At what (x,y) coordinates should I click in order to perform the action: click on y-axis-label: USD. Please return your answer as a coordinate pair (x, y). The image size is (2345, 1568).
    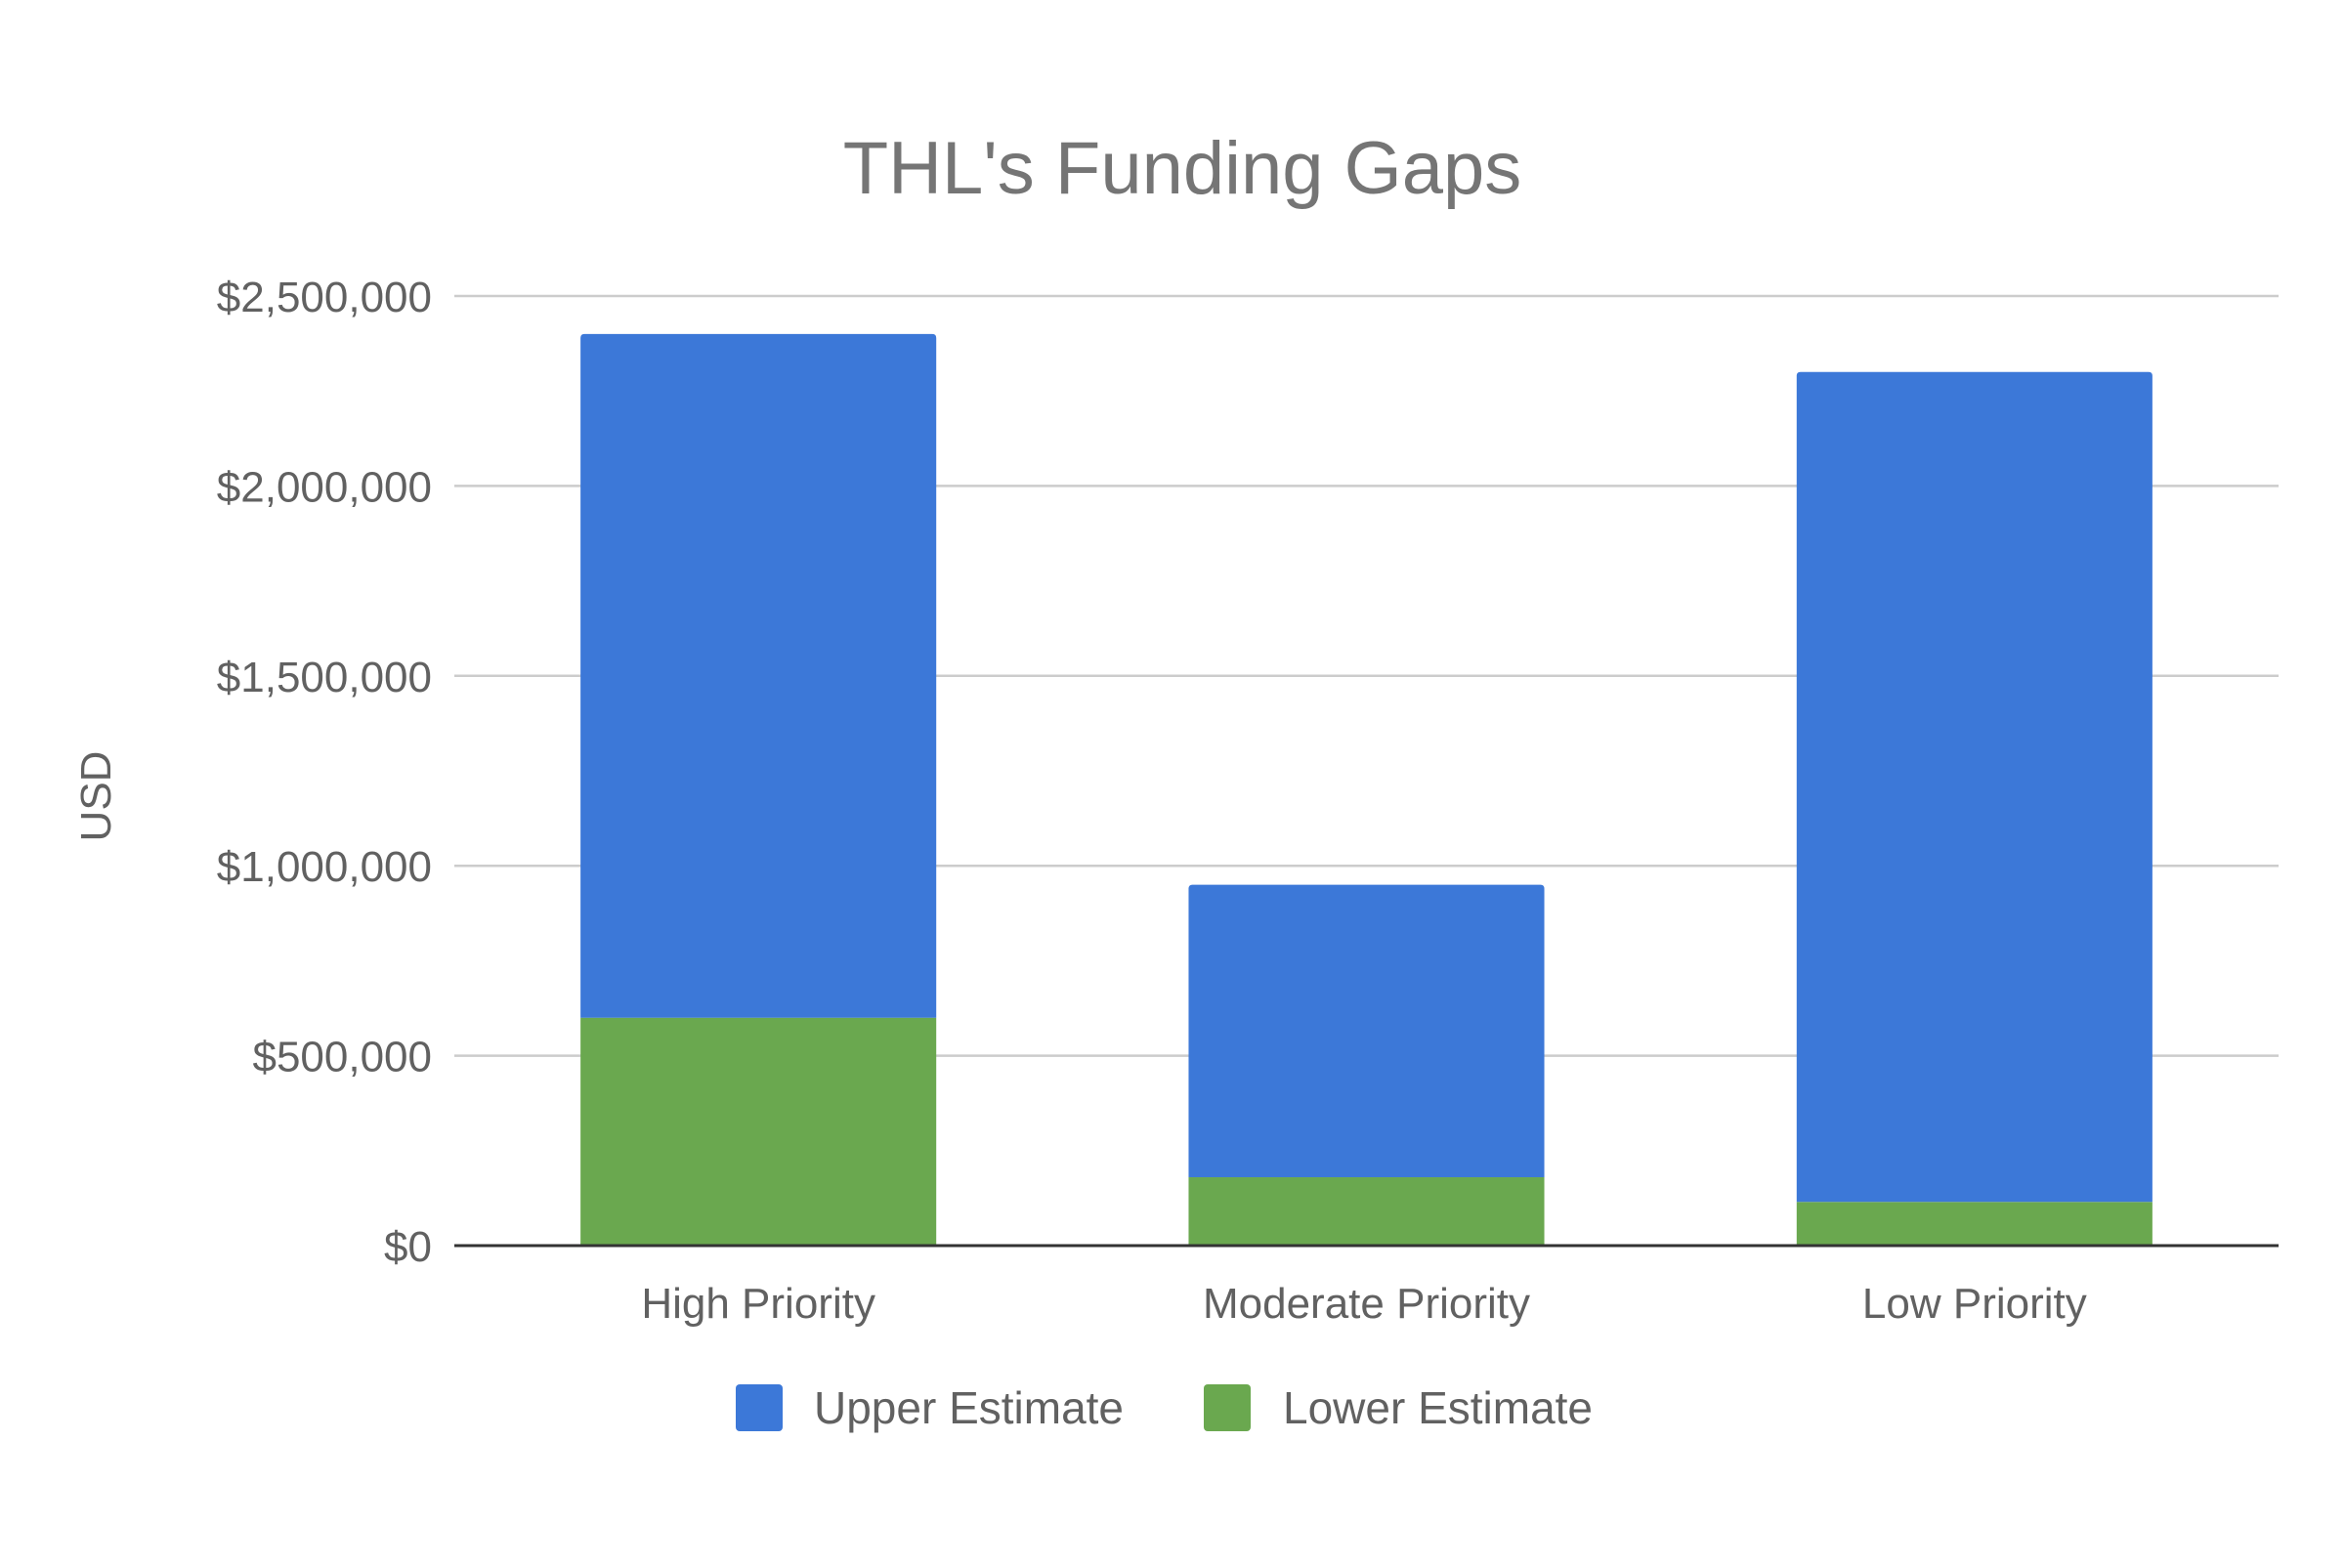
    Looking at the image, I should click on (96, 796).